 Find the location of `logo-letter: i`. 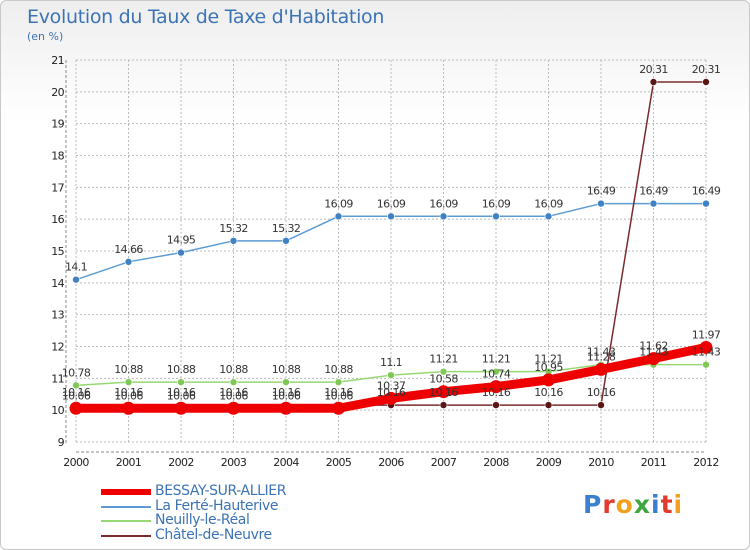

logo-letter: i is located at coordinates (678, 504).